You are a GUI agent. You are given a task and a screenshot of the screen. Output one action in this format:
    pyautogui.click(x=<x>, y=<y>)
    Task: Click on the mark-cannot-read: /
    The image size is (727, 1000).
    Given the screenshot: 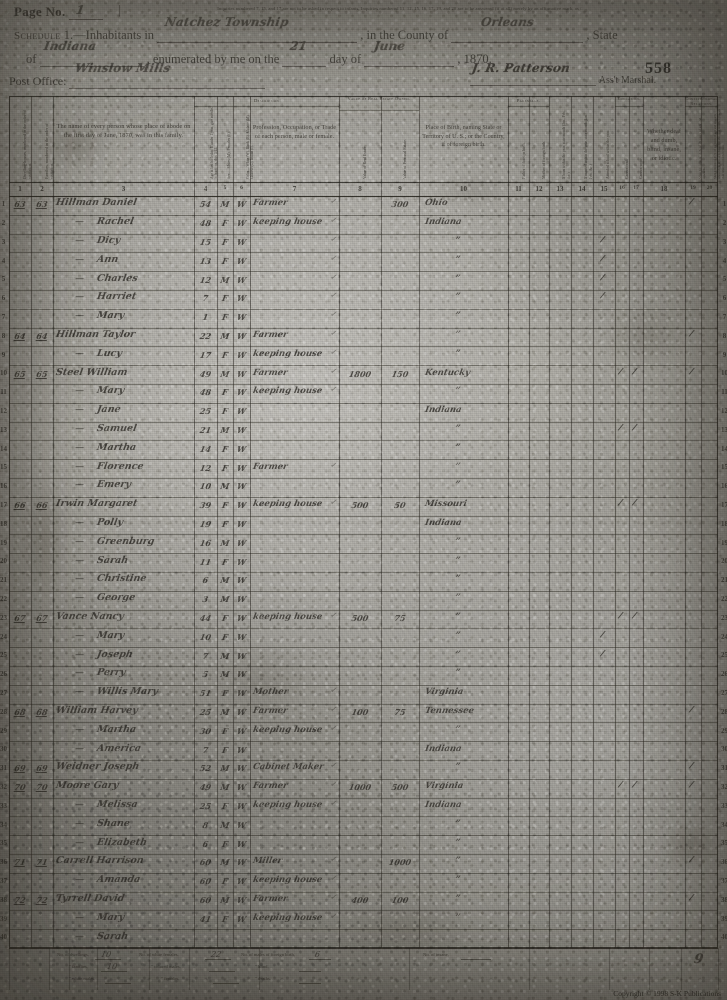 What is the action you would take?
    pyautogui.click(x=620, y=428)
    